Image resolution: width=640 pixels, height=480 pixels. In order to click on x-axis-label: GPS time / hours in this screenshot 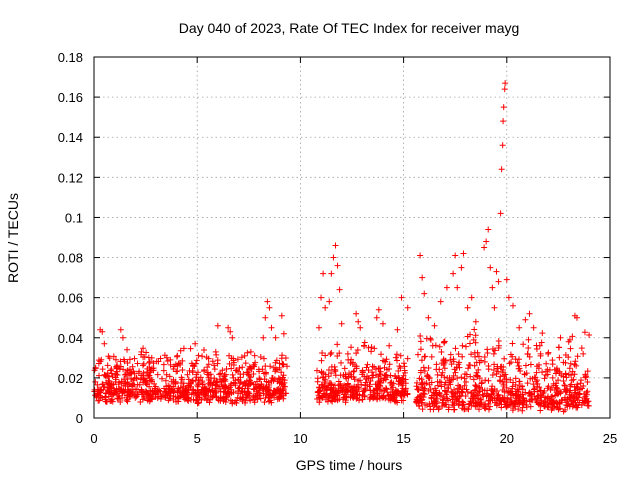, I will do `click(349, 465)`.